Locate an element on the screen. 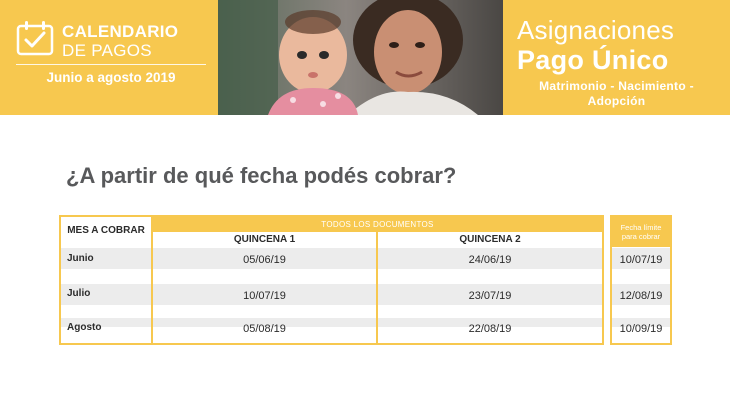 This screenshot has width=730, height=410. brand-block: CALENDARIO DE PAGOS Junio a agosto 2019 is located at coordinates (109, 57).